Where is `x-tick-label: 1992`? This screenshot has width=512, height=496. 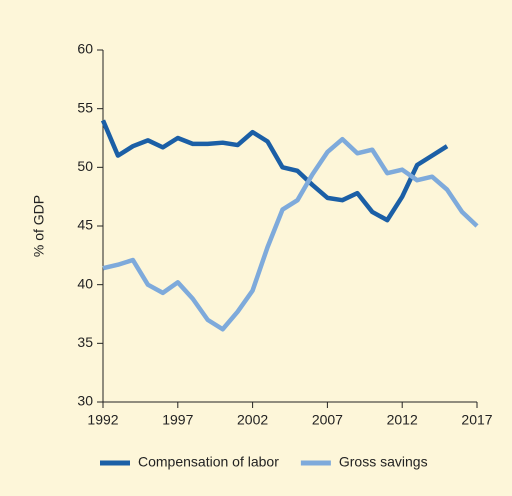
x-tick-label: 1992 is located at coordinates (102, 420).